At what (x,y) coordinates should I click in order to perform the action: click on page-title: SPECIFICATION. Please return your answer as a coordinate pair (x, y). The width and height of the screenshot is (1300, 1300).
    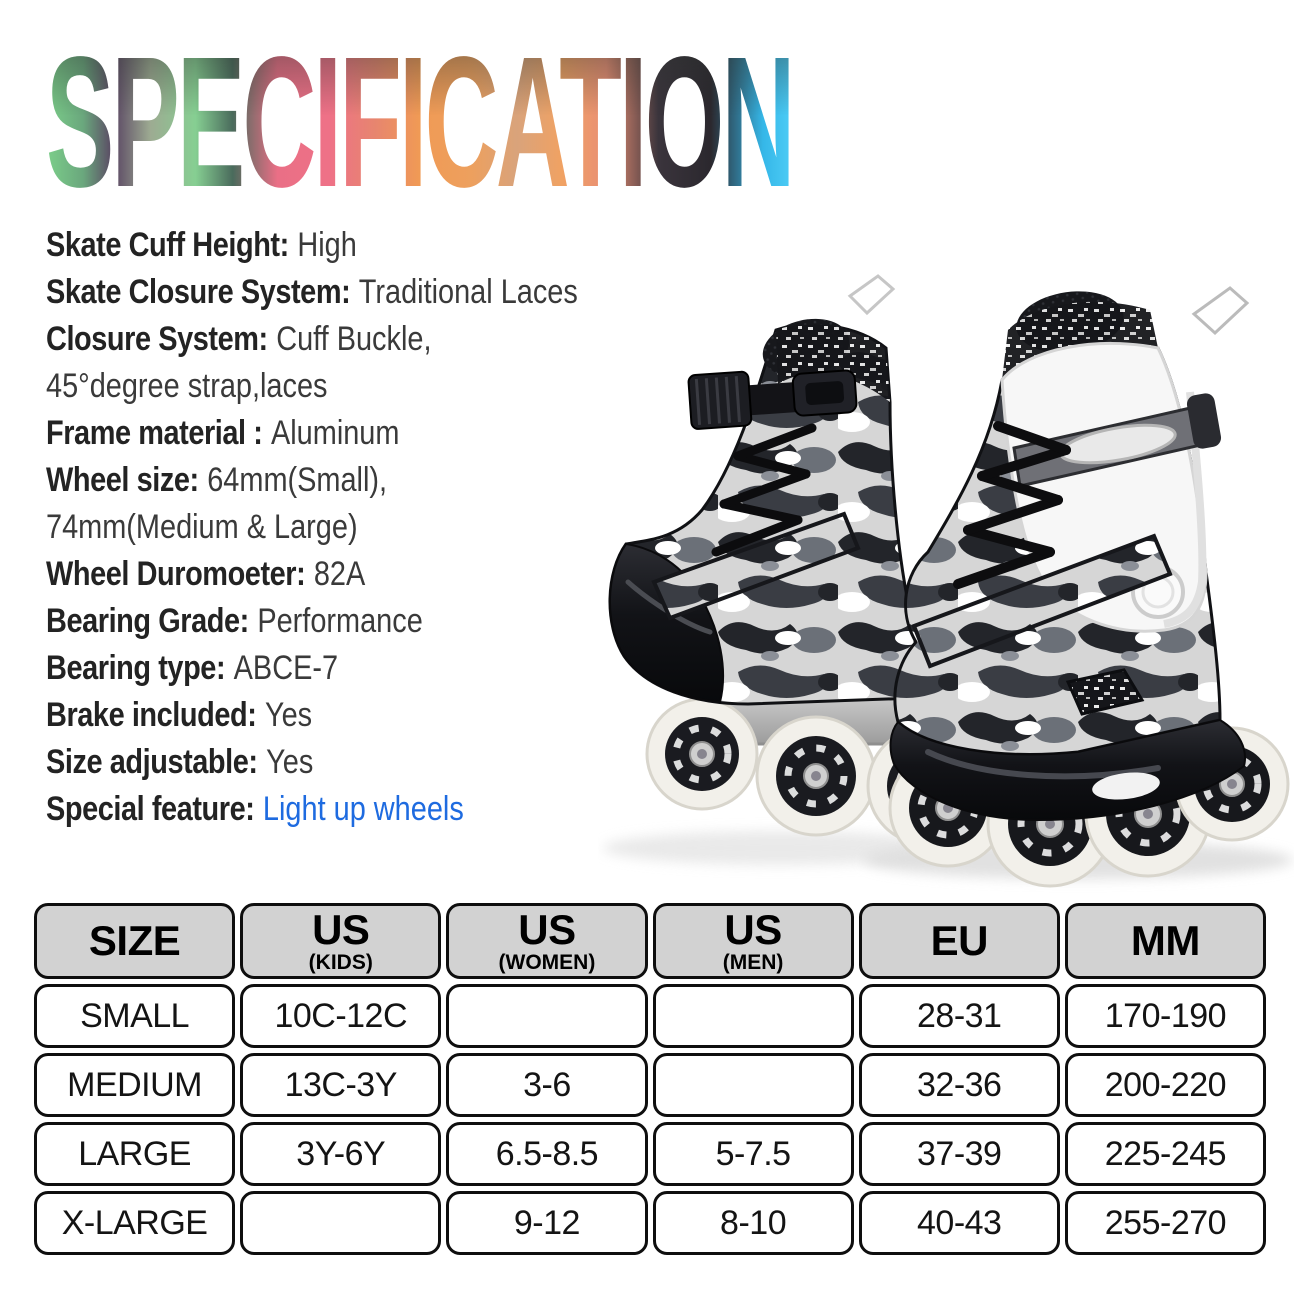
    Looking at the image, I should click on (419, 122).